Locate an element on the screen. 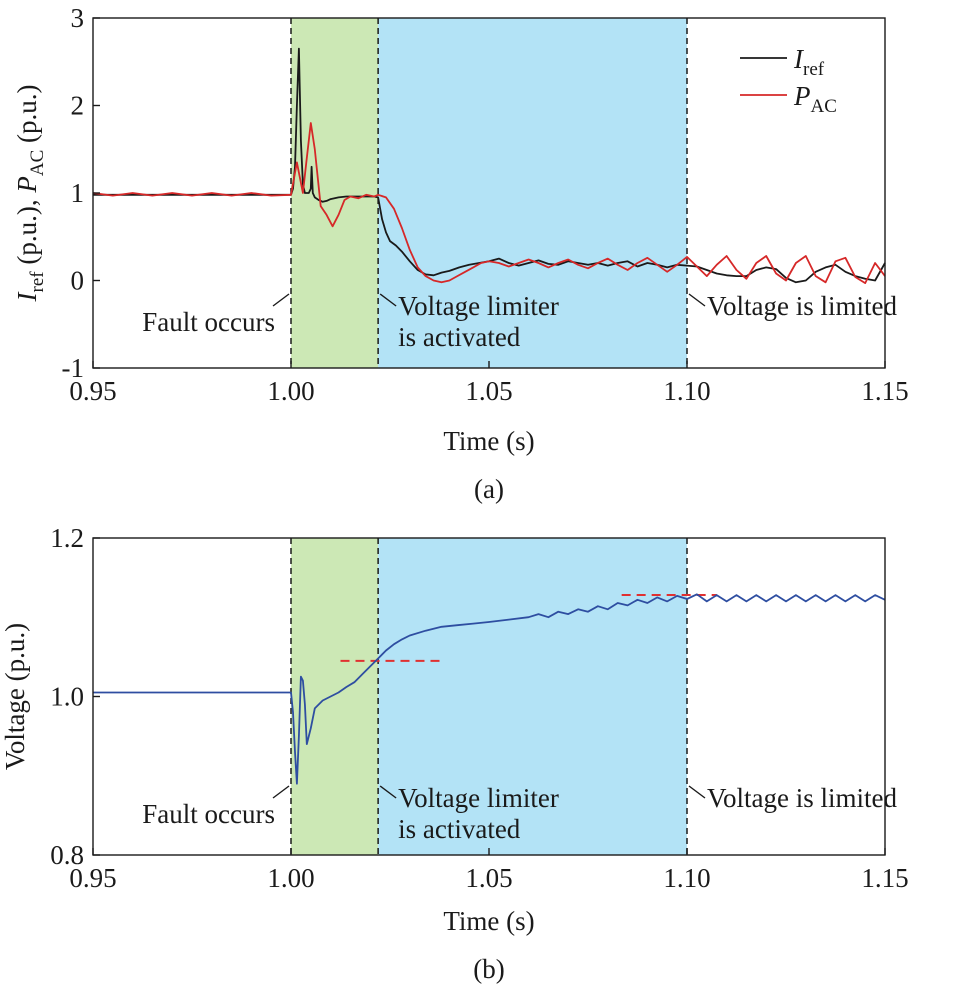  y-tick-label: 2 is located at coordinates (78, 106).